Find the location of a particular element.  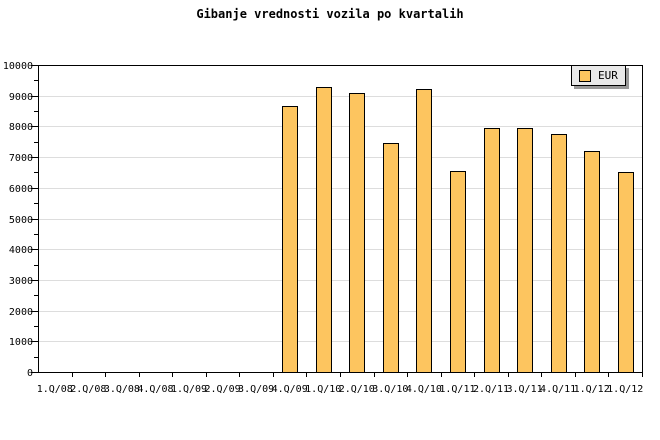

chart-title: Gibanje vrednosti vozila po kvartalih is located at coordinates (330, 14).